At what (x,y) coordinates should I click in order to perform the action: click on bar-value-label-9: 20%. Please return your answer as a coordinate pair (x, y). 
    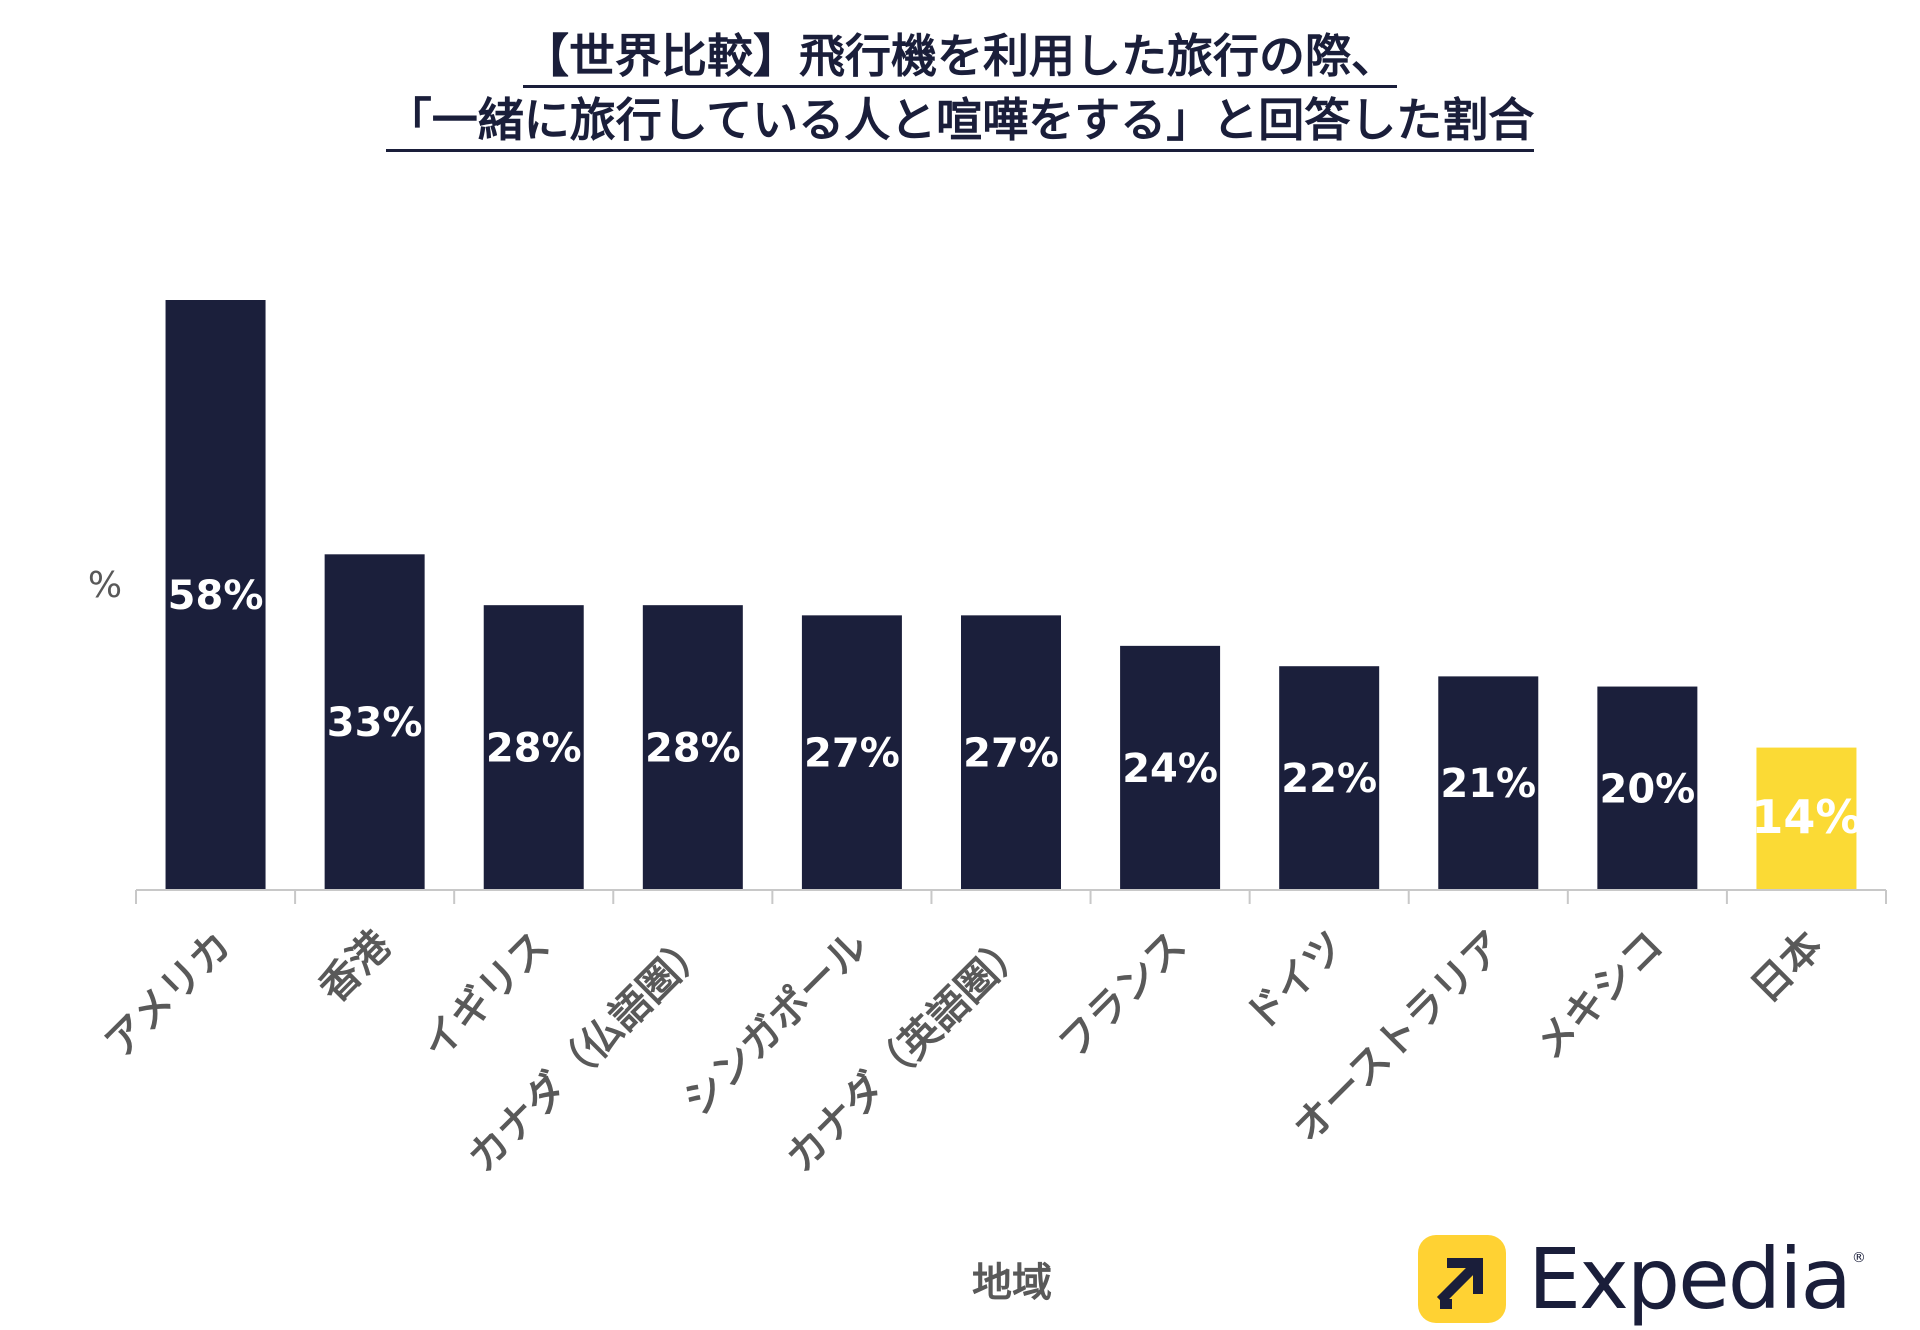
    Looking at the image, I should click on (1647, 789).